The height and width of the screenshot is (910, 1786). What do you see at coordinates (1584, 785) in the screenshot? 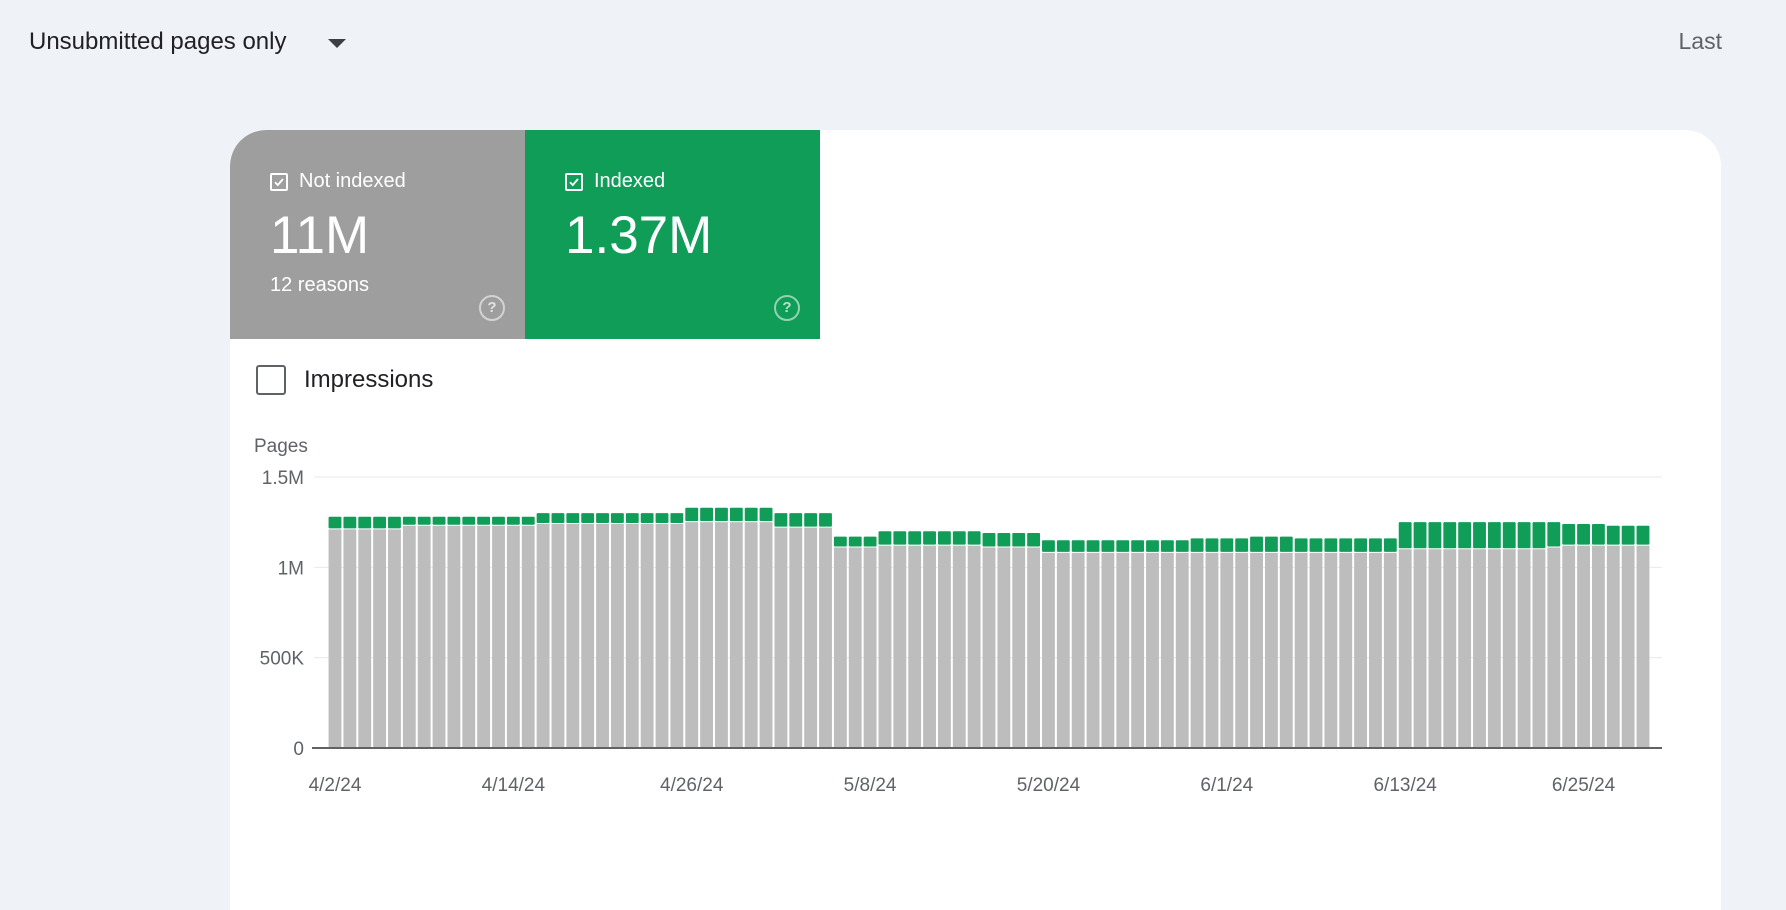
I see `x-tick-label: 6/25/24` at bounding box center [1584, 785].